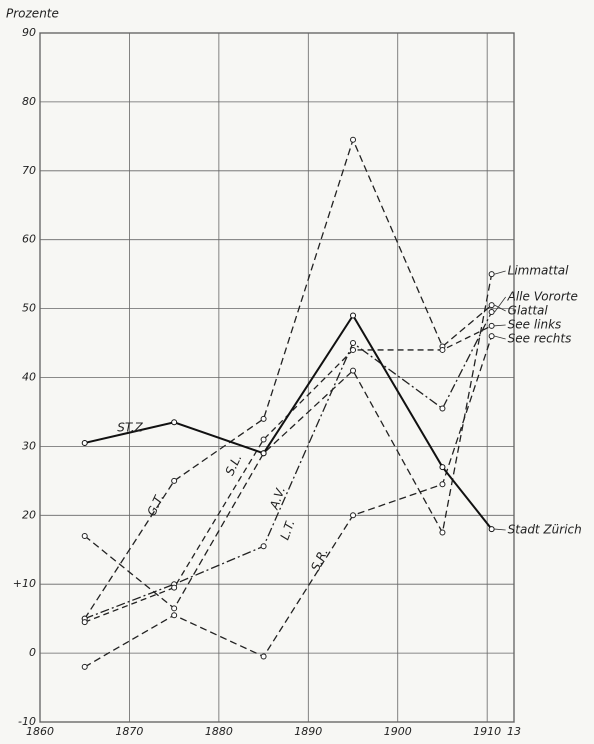 Image resolution: width=594 pixels, height=744 pixels. I want to click on y-tick-label: 90, so click(29, 32).